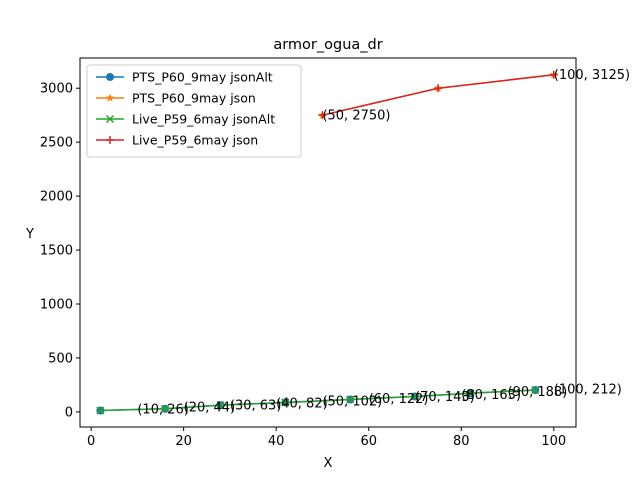 This screenshot has height=480, width=640. Describe the element at coordinates (328, 463) in the screenshot. I see `x-axis-label: X` at that location.